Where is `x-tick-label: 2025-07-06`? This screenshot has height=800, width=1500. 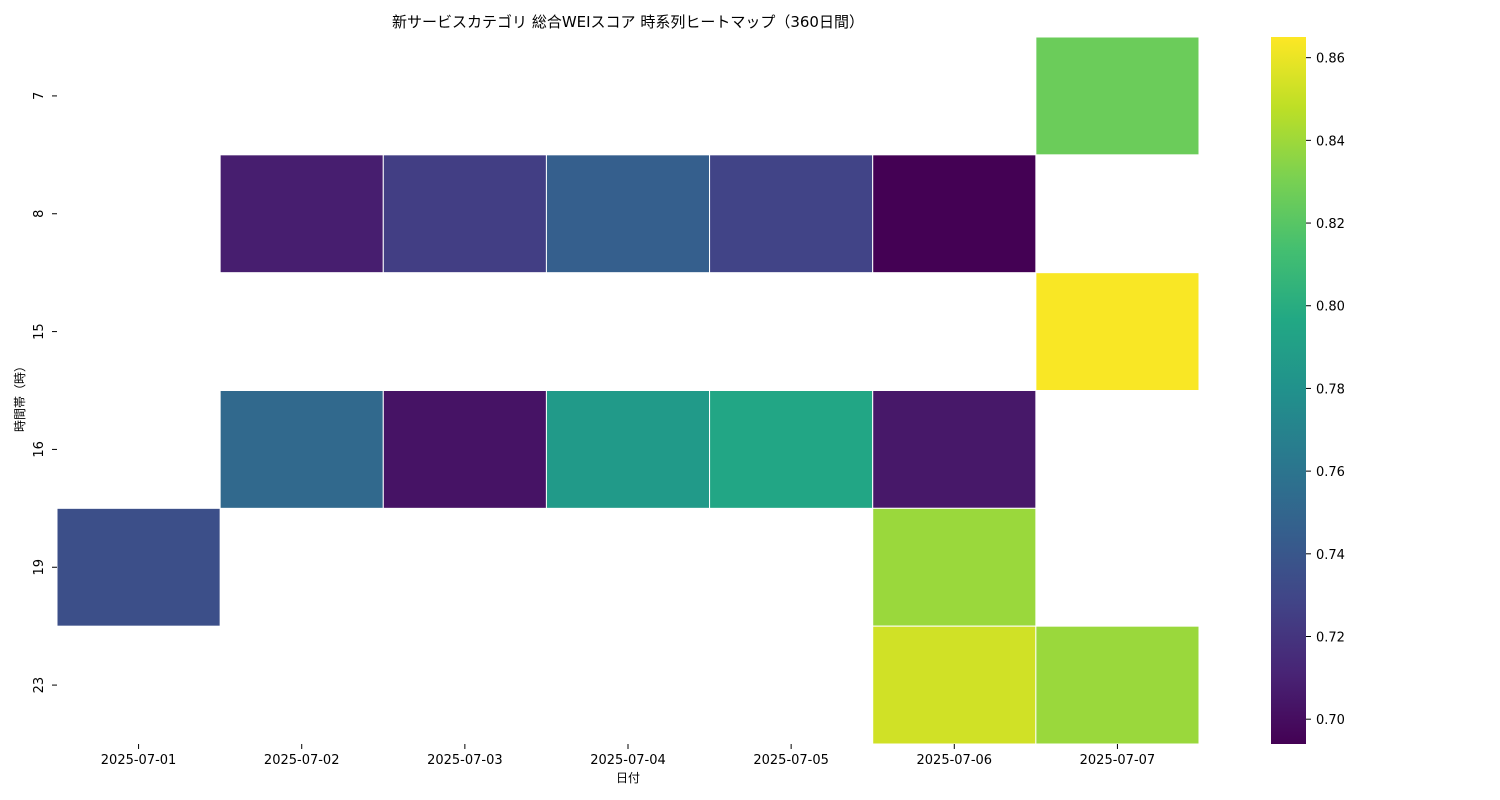
x-tick-label: 2025-07-06 is located at coordinates (955, 760).